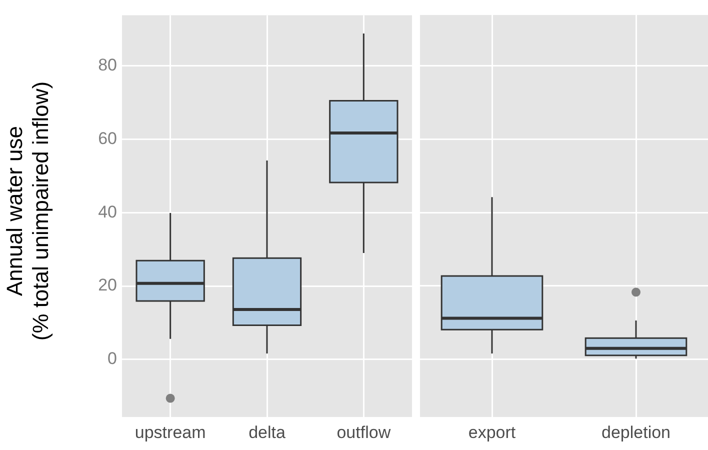 The height and width of the screenshot is (450, 708). I want to click on x-tick-label: outflow, so click(364, 432).